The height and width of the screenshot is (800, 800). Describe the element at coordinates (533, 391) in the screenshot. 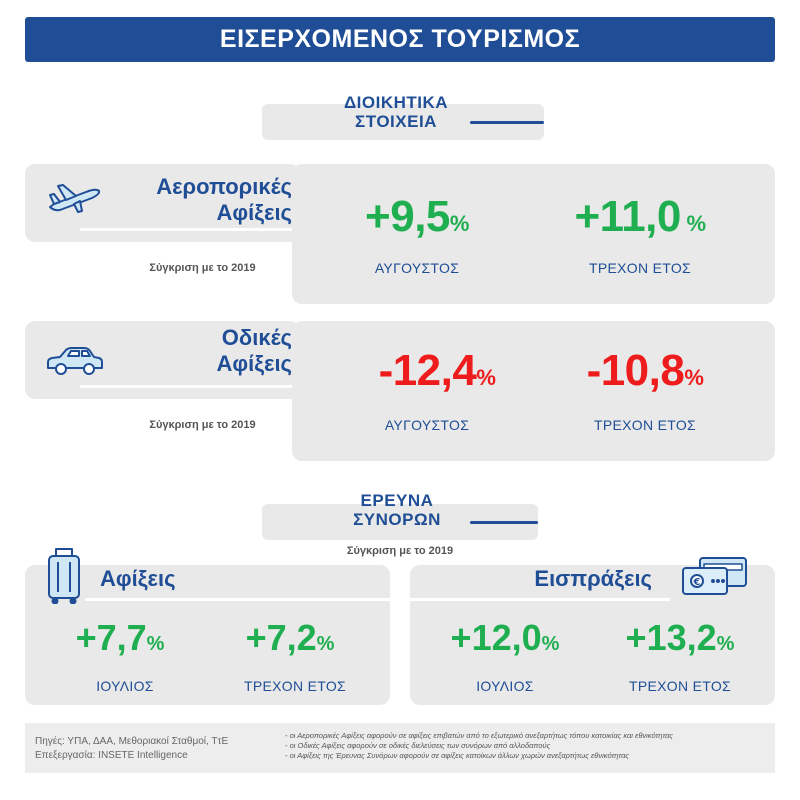

I see `road-arrivals-panel` at that location.